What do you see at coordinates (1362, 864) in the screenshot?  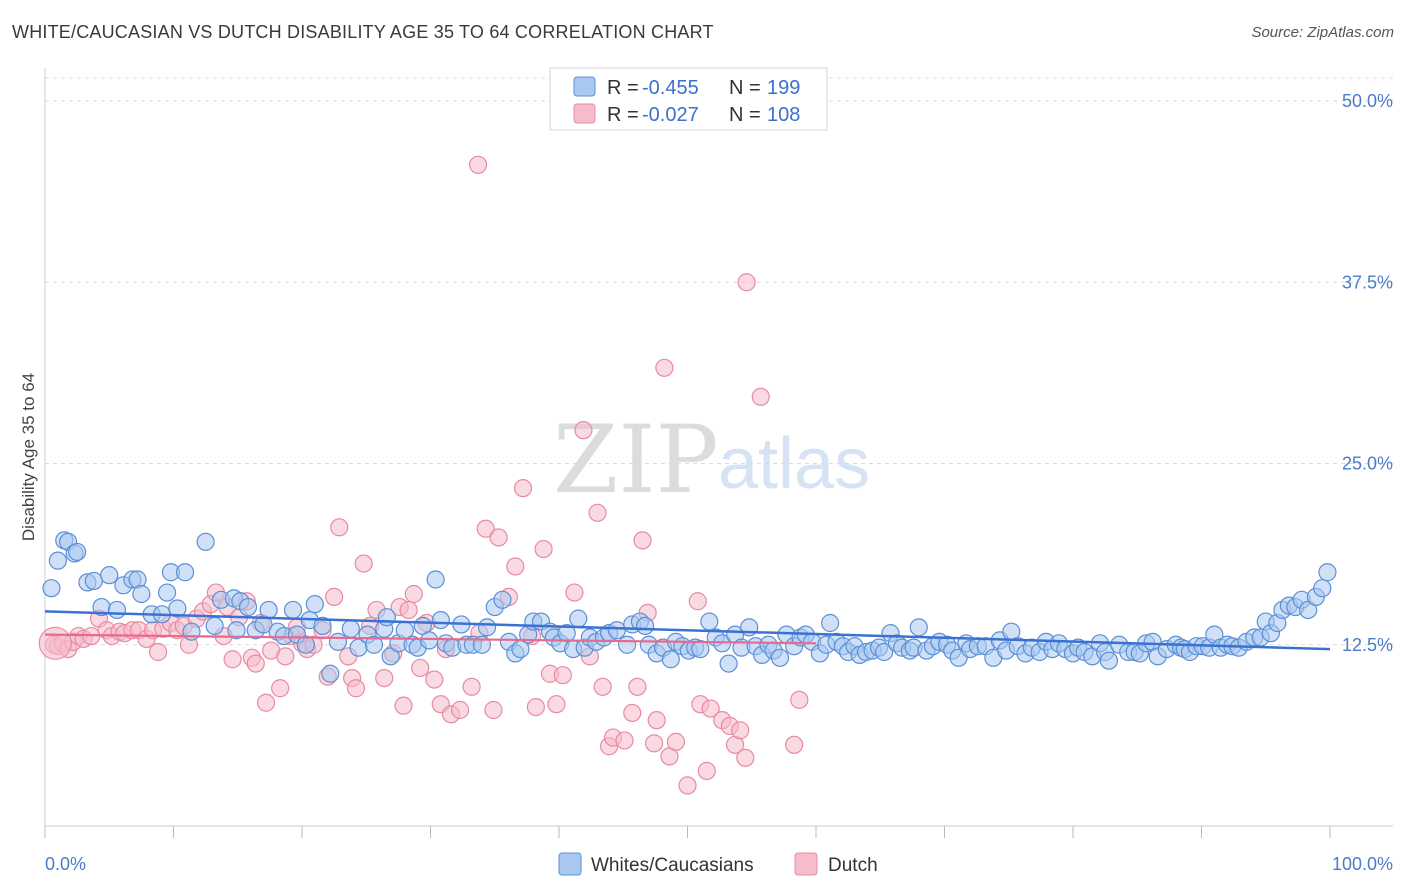 I see `x-tick-label-max: 100.0%` at bounding box center [1362, 864].